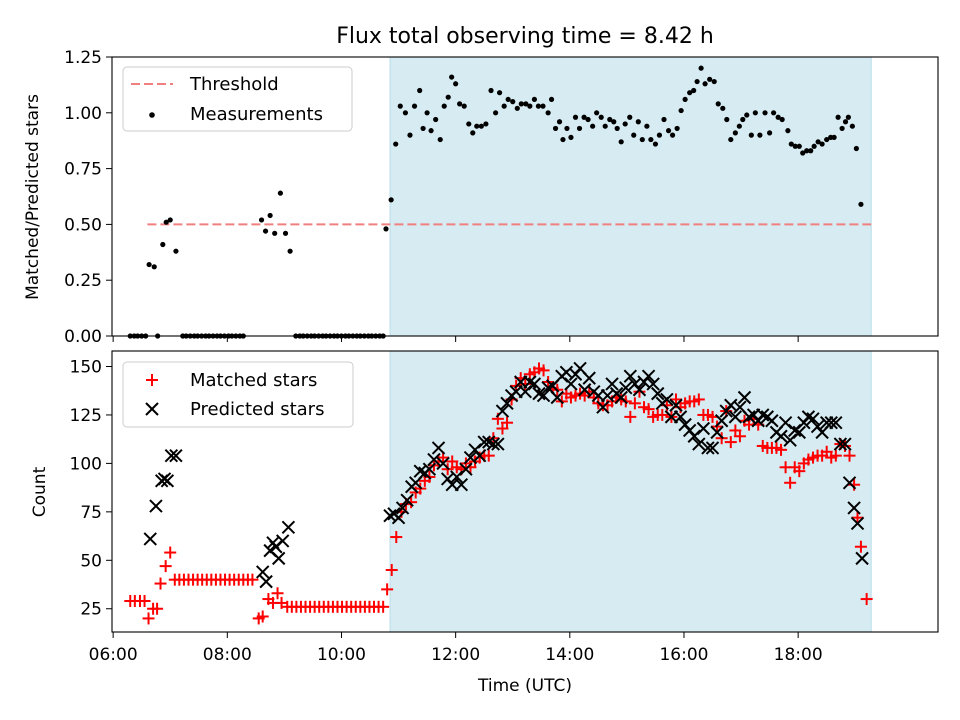  What do you see at coordinates (83, 225) in the screenshot?
I see `top-y-tick-label: 0.50` at bounding box center [83, 225].